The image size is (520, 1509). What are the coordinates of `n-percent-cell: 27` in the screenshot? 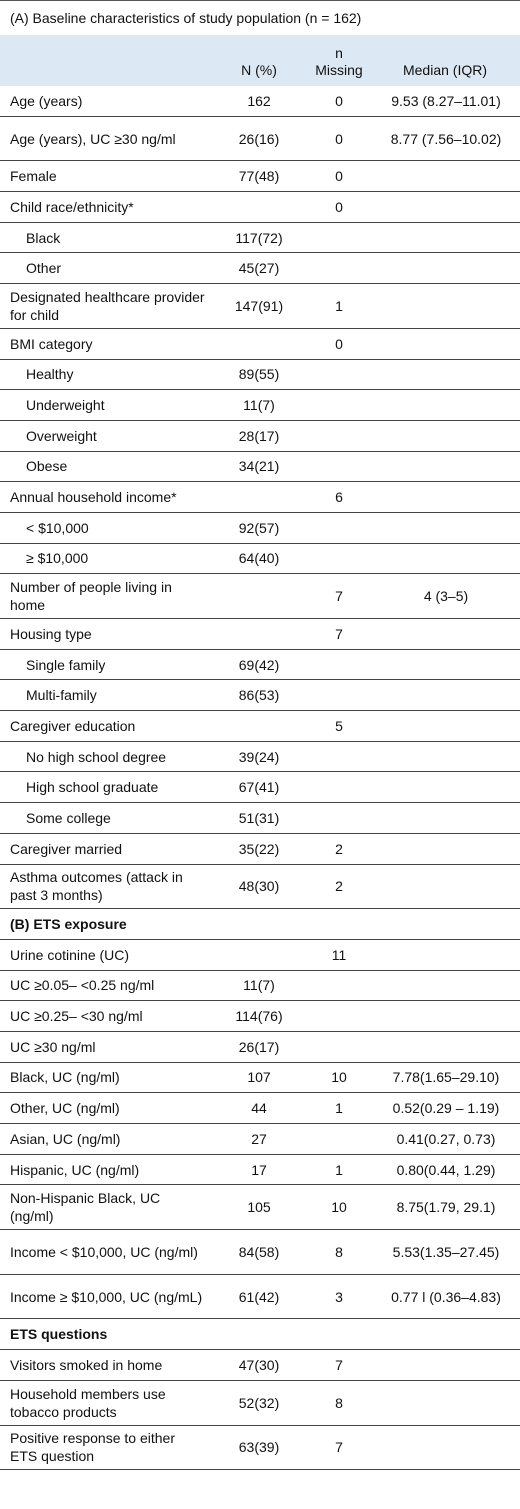 It's located at (259, 1139).